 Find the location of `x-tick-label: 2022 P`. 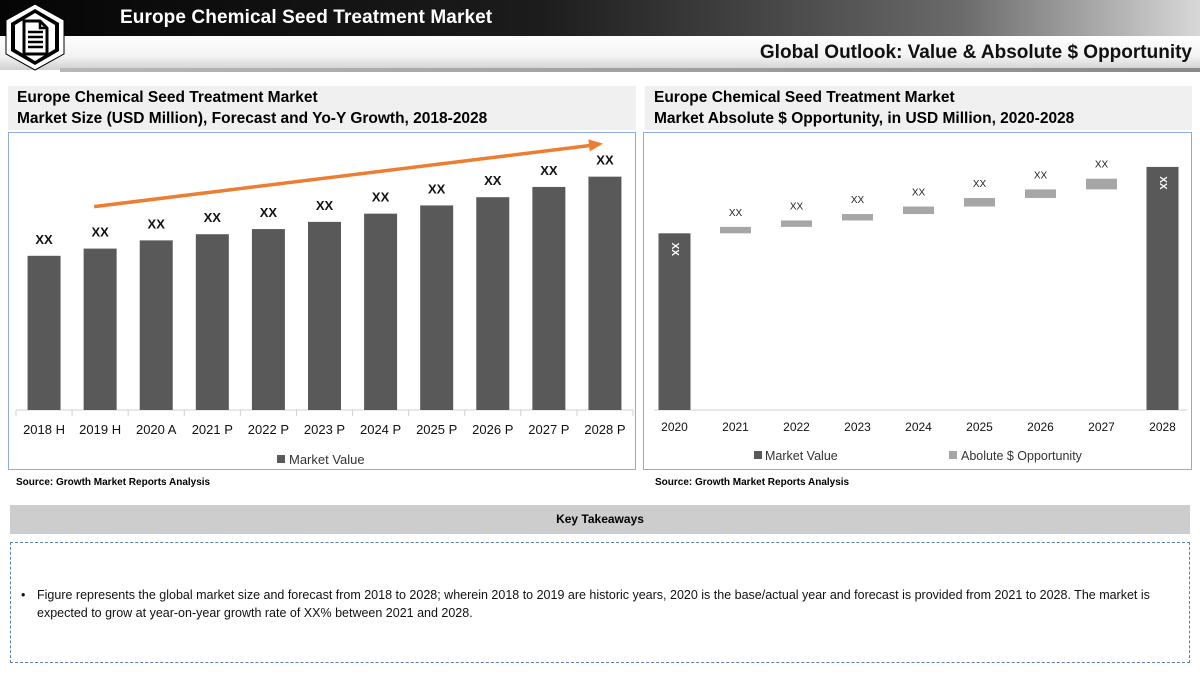

x-tick-label: 2022 P is located at coordinates (268, 429).